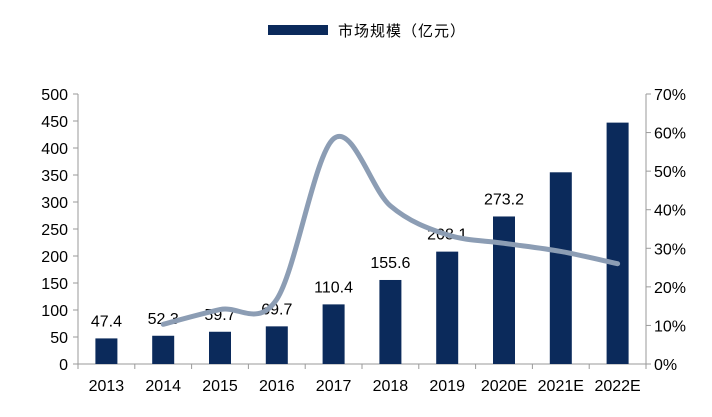 The width and height of the screenshot is (712, 417). I want to click on y-right-tick-label: 40%, so click(670, 211).